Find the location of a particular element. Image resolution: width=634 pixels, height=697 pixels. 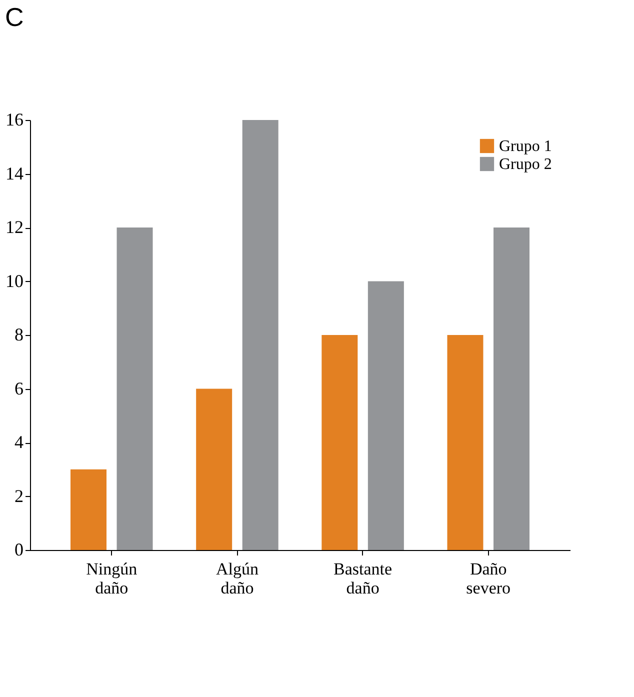

x-tick-label: Bastante daño is located at coordinates (363, 579).